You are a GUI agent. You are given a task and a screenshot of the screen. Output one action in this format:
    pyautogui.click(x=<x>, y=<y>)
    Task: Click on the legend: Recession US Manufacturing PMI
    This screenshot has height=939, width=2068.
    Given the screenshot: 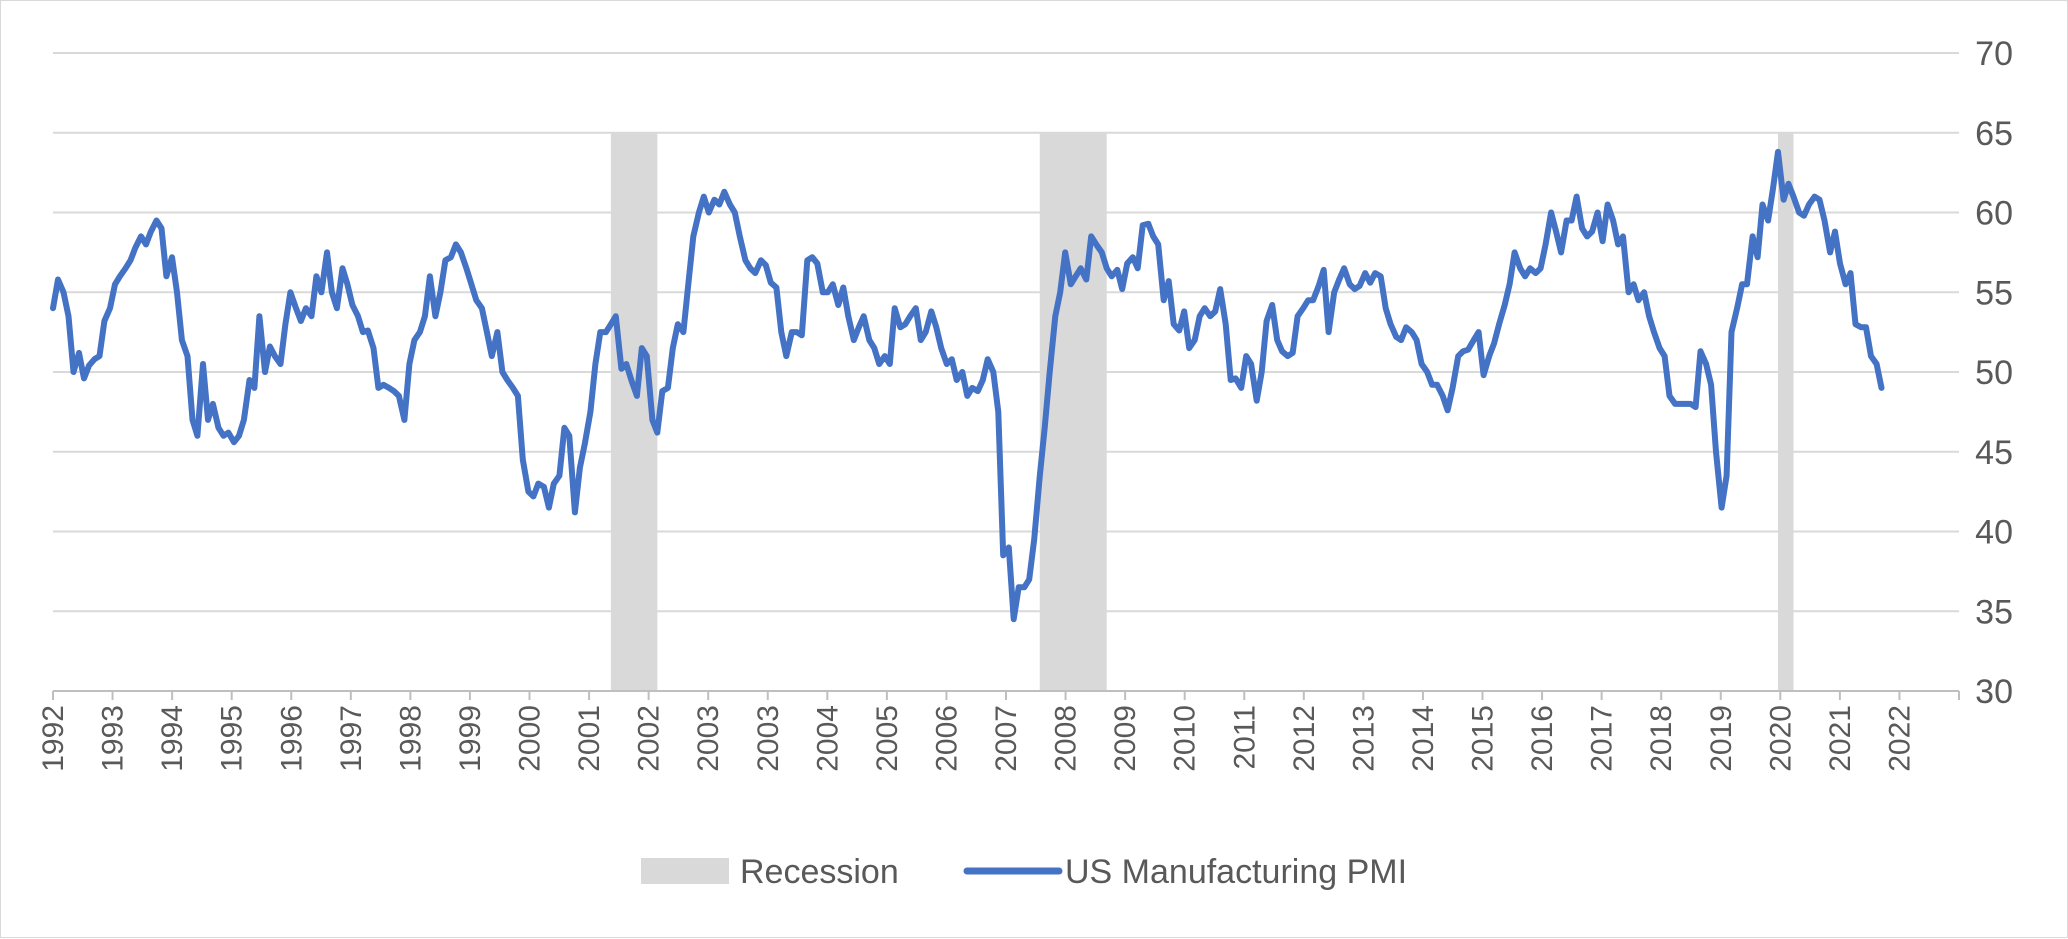 What is the action you would take?
    pyautogui.click(x=1024, y=872)
    